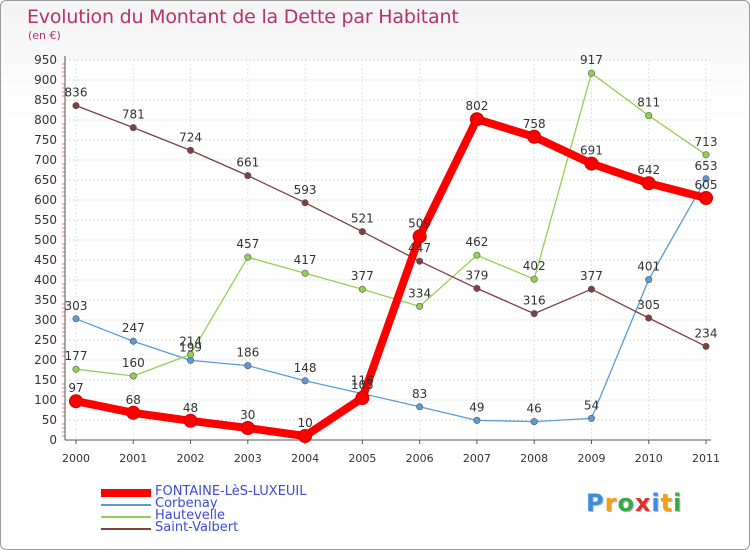  Describe the element at coordinates (643, 503) in the screenshot. I see `logo-letter: x` at that location.